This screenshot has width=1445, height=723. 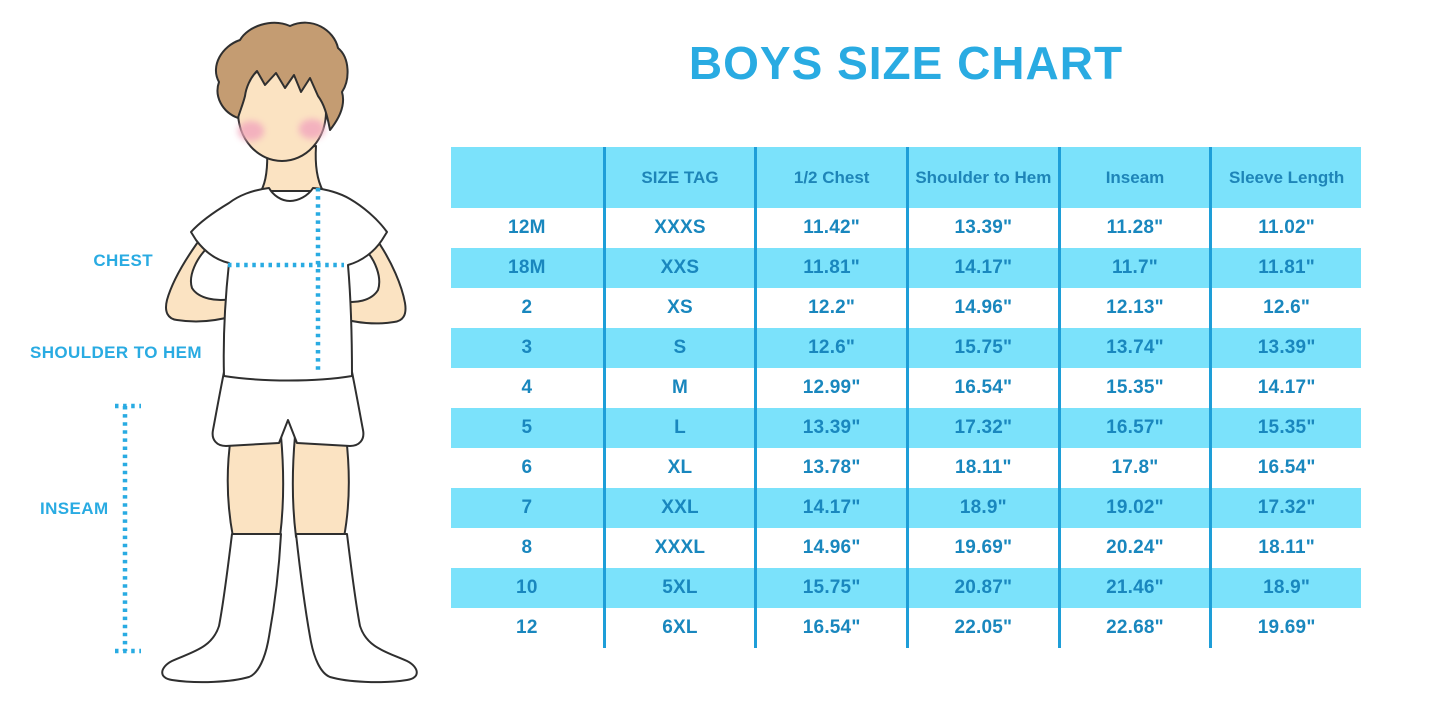 I want to click on table-row: 18M XXS 11.81" 14.17" 11.7" 11.81", so click(x=906, y=268).